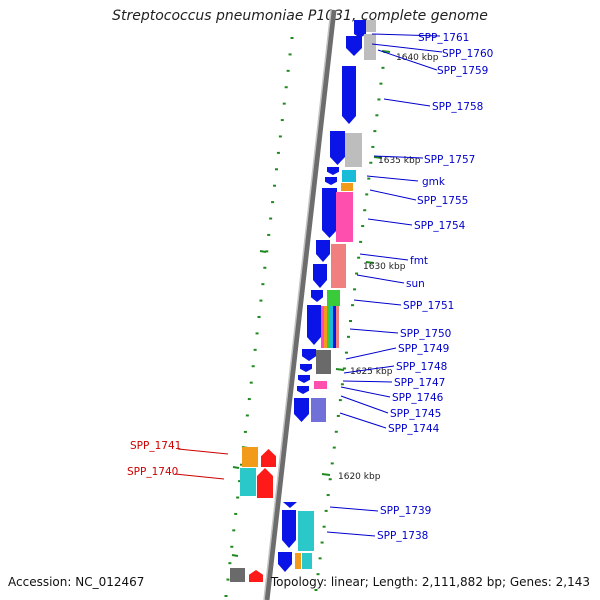 The height and width of the screenshot is (600, 600). Describe the element at coordinates (462, 71) in the screenshot. I see `gene-label: SPP_1759` at that location.